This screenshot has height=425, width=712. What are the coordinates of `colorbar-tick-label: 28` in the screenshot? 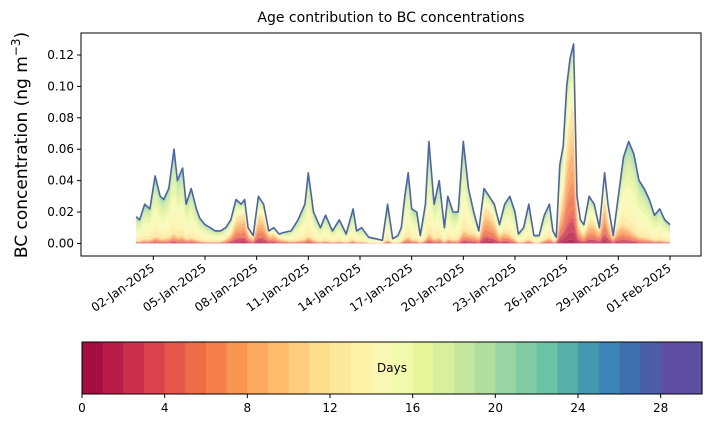 It's located at (660, 408).